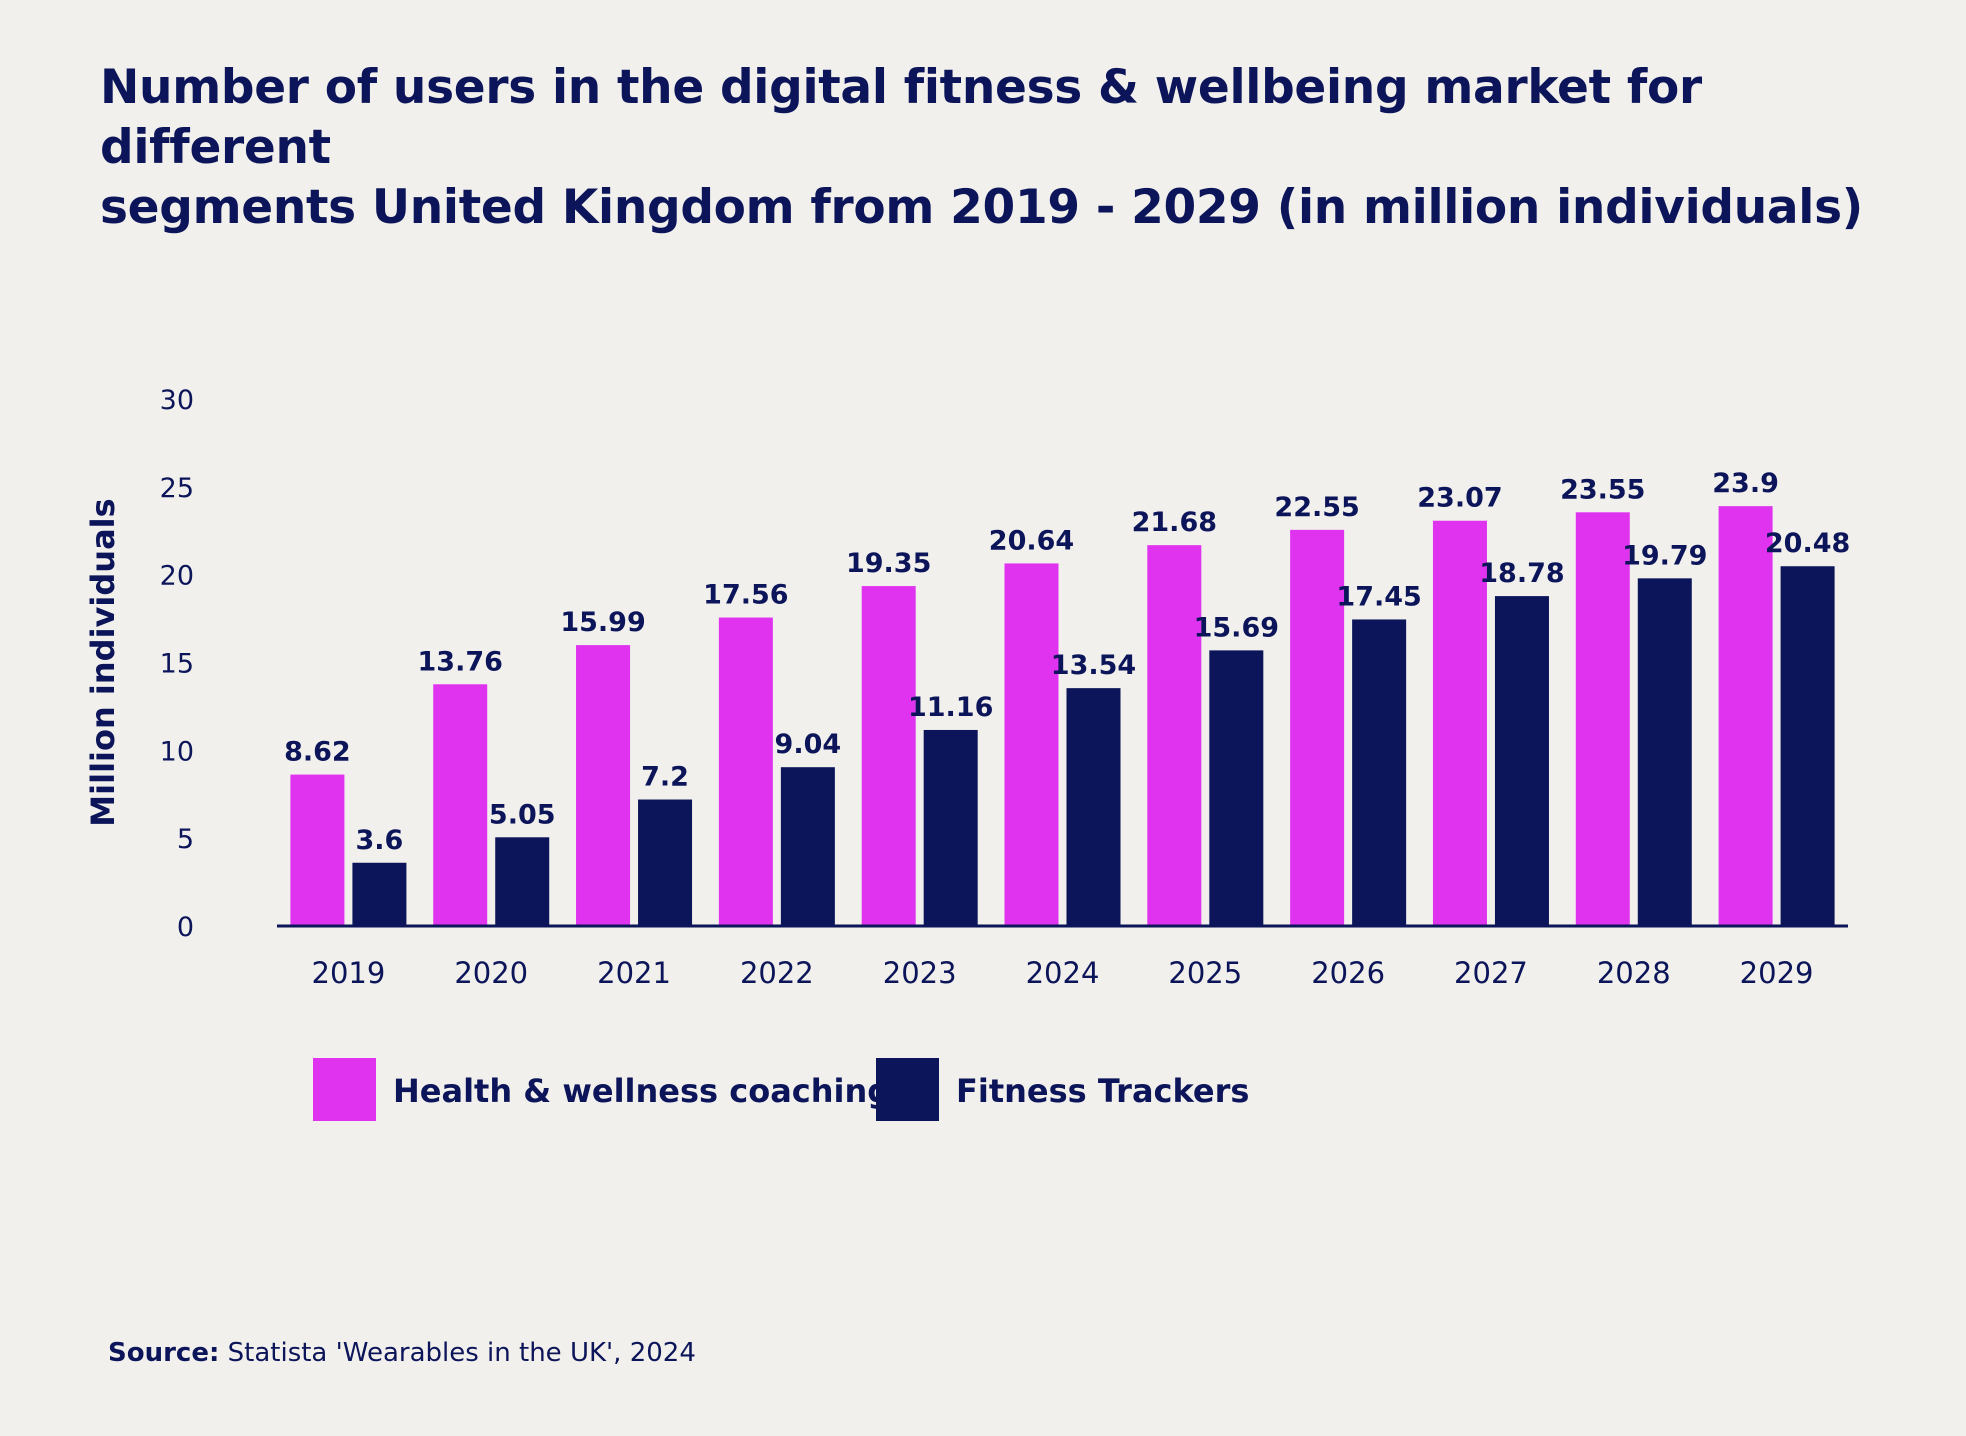 The image size is (1966, 1436). Describe the element at coordinates (1236, 627) in the screenshot. I see `data-label: 15.69` at that location.